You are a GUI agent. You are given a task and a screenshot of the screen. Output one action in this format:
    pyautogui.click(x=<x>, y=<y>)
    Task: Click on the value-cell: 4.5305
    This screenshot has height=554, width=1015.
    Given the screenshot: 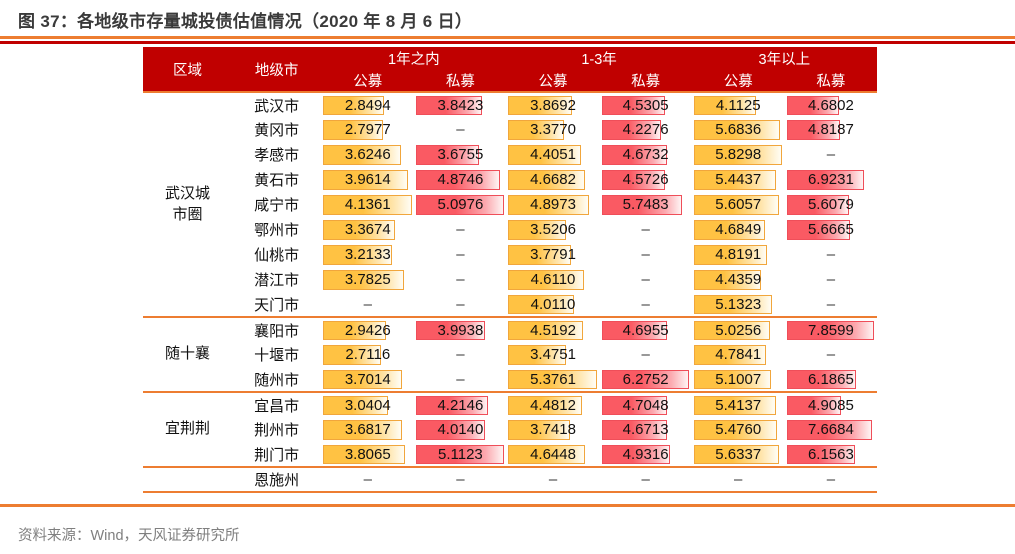 What is the action you would take?
    pyautogui.click(x=646, y=104)
    